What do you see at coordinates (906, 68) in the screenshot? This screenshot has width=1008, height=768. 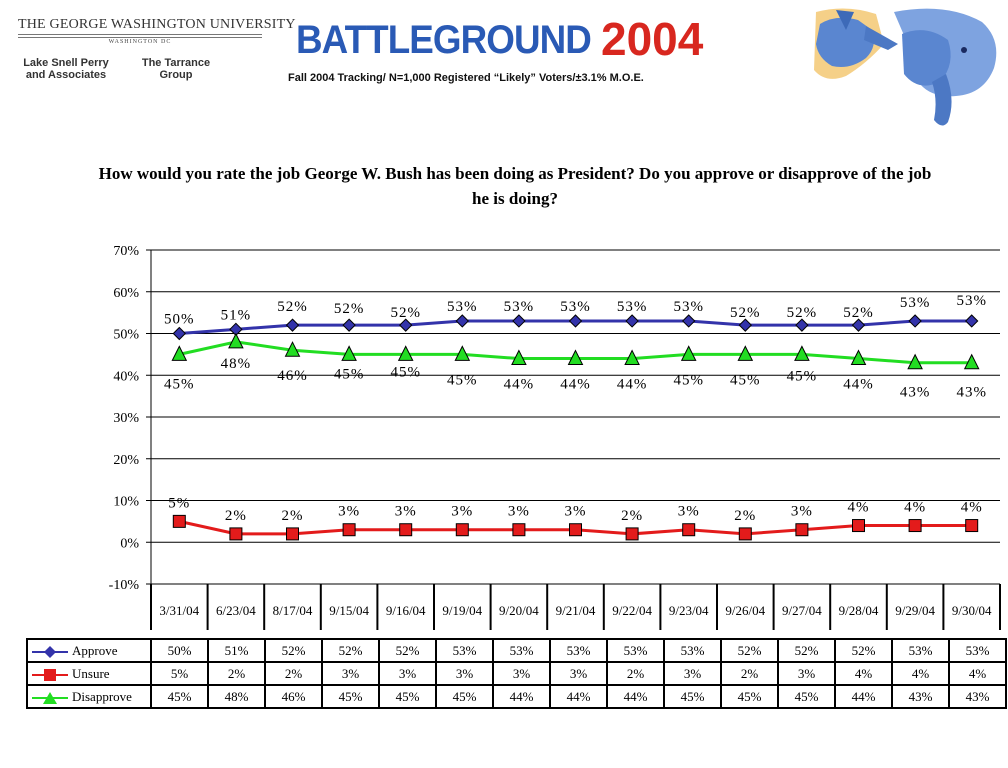 I see `donkey-elephant-illustration` at bounding box center [906, 68].